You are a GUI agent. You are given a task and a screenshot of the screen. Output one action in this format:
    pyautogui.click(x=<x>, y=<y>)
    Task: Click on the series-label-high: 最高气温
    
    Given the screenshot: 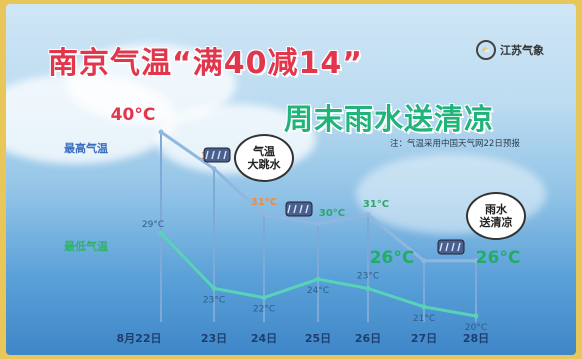 What is the action you would take?
    pyautogui.click(x=86, y=148)
    